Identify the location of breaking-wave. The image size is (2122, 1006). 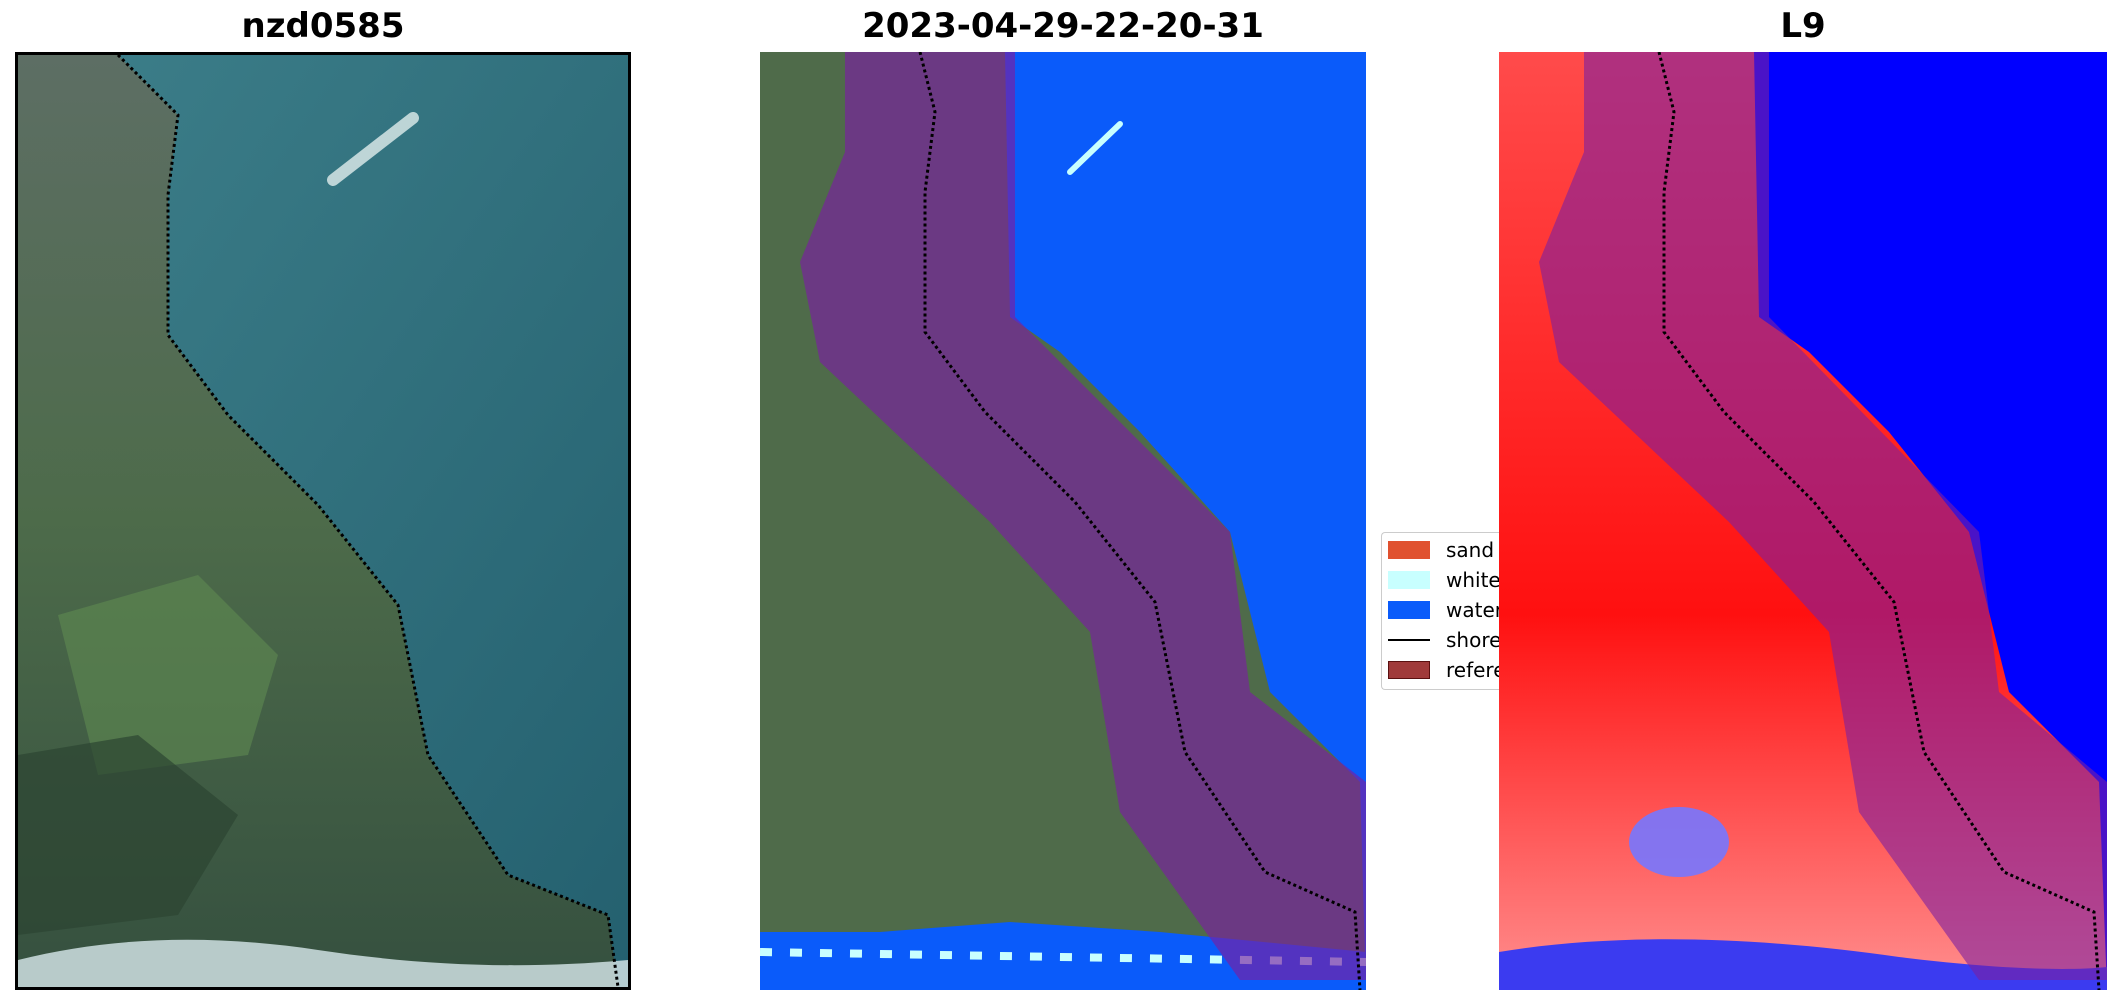
(373, 149).